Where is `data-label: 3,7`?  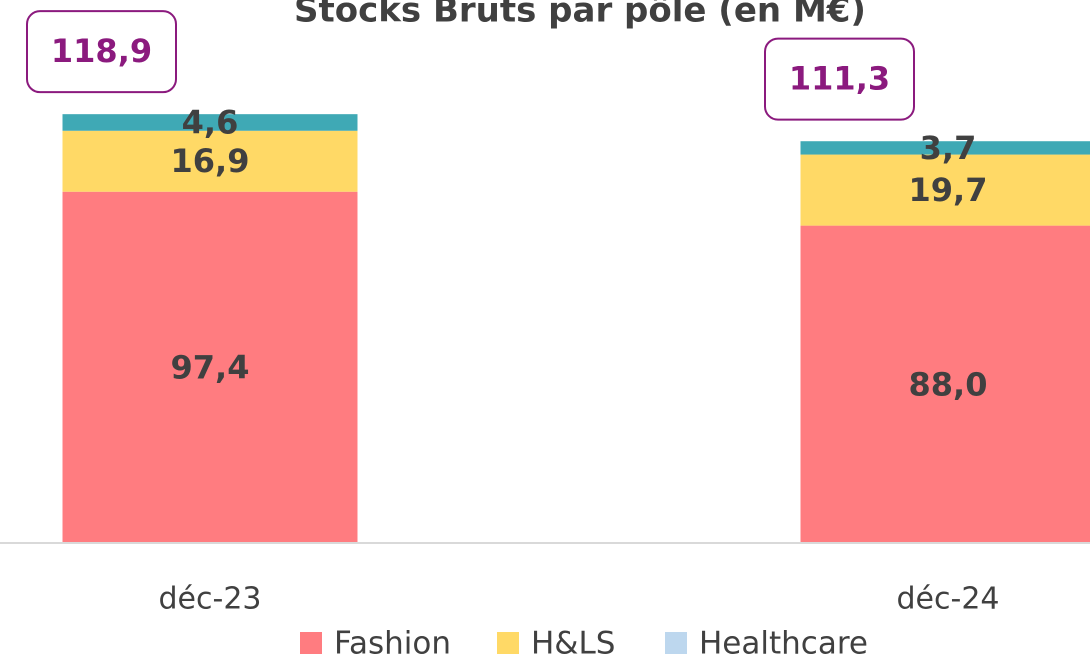
data-label: 3,7 is located at coordinates (948, 148).